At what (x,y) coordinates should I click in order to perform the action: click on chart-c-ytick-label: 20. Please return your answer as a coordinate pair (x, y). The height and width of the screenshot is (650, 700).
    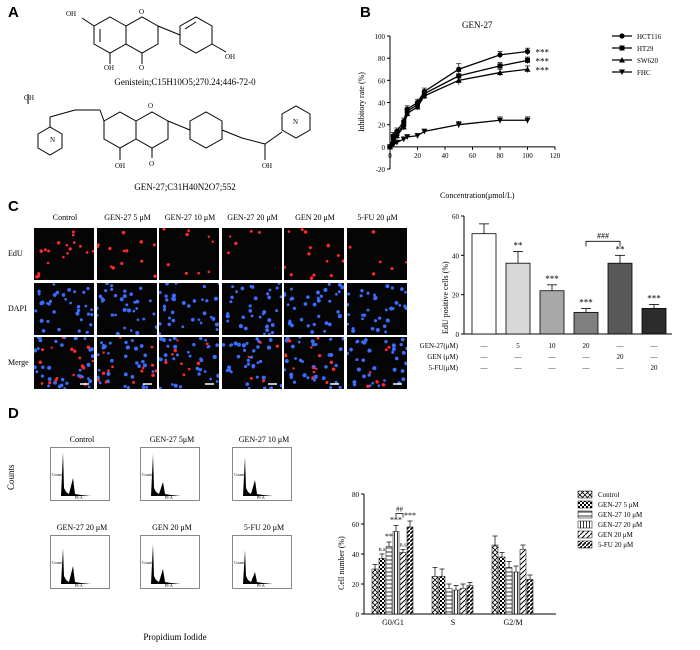
    Looking at the image, I should click on (456, 296).